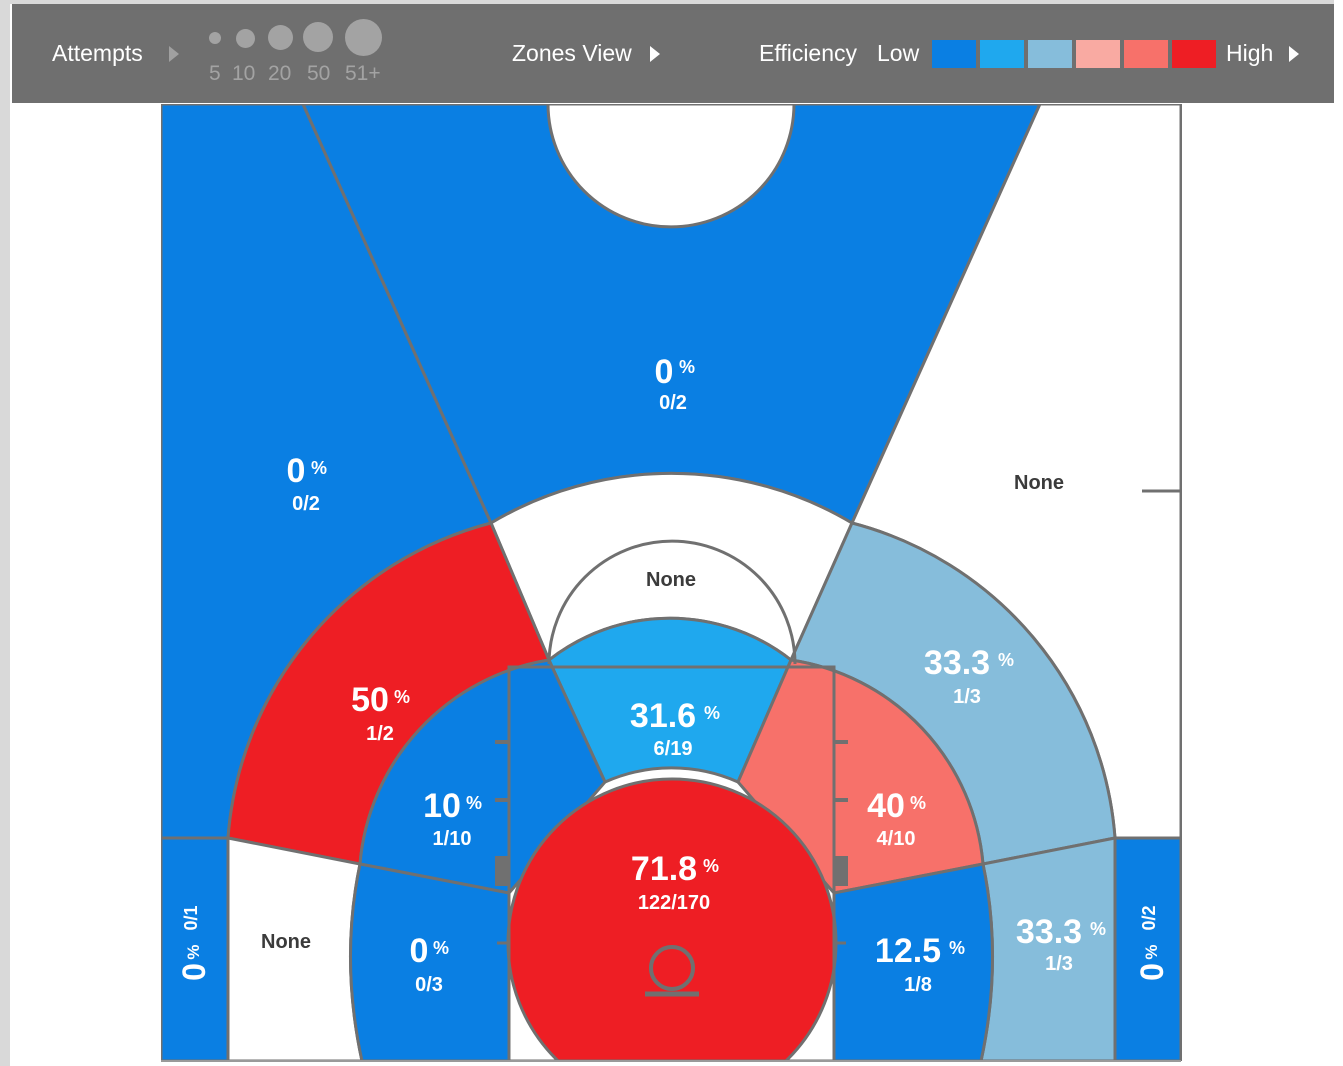  Describe the element at coordinates (671, 166) in the screenshot. I see `center-circle` at that location.